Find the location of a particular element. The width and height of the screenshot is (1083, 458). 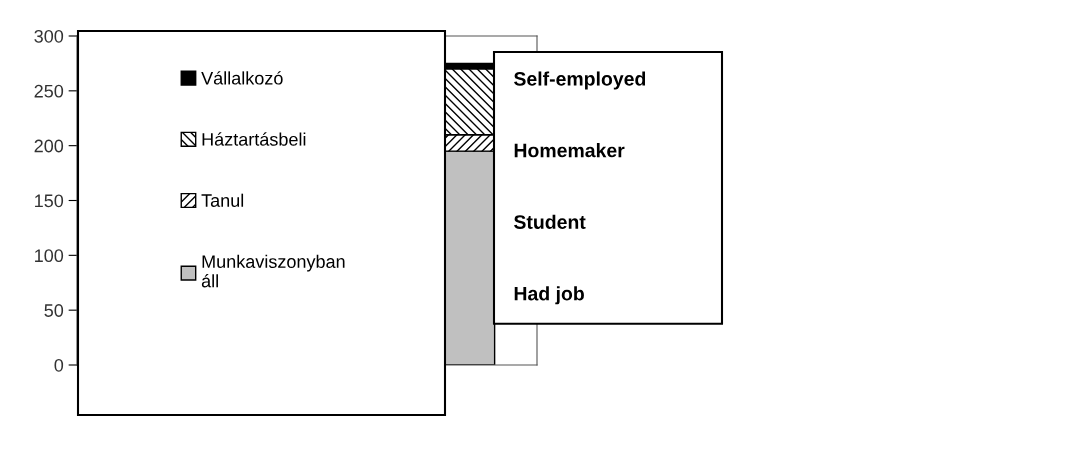

legend-label: Munkaviszonyban áll is located at coordinates (273, 271).